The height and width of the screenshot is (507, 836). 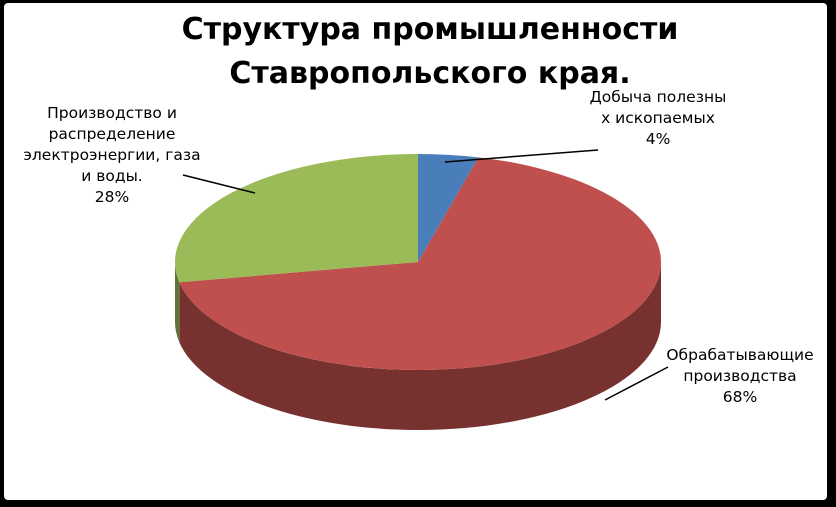 What do you see at coordinates (740, 397) in the screenshot?
I see `value-label: 68%` at bounding box center [740, 397].